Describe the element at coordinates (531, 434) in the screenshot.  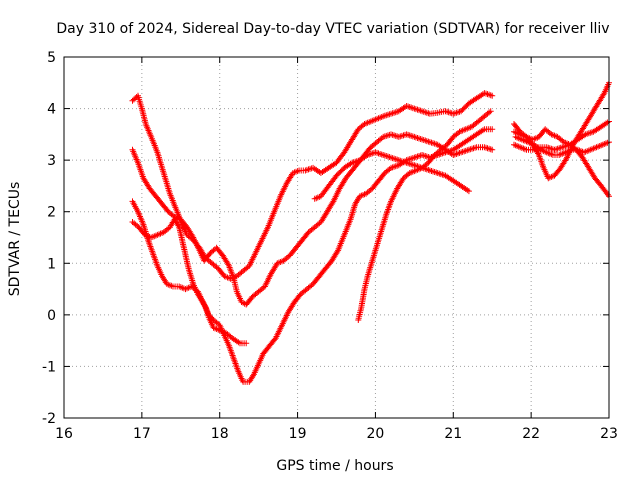
I see `x-tick-label: 22` at that location.